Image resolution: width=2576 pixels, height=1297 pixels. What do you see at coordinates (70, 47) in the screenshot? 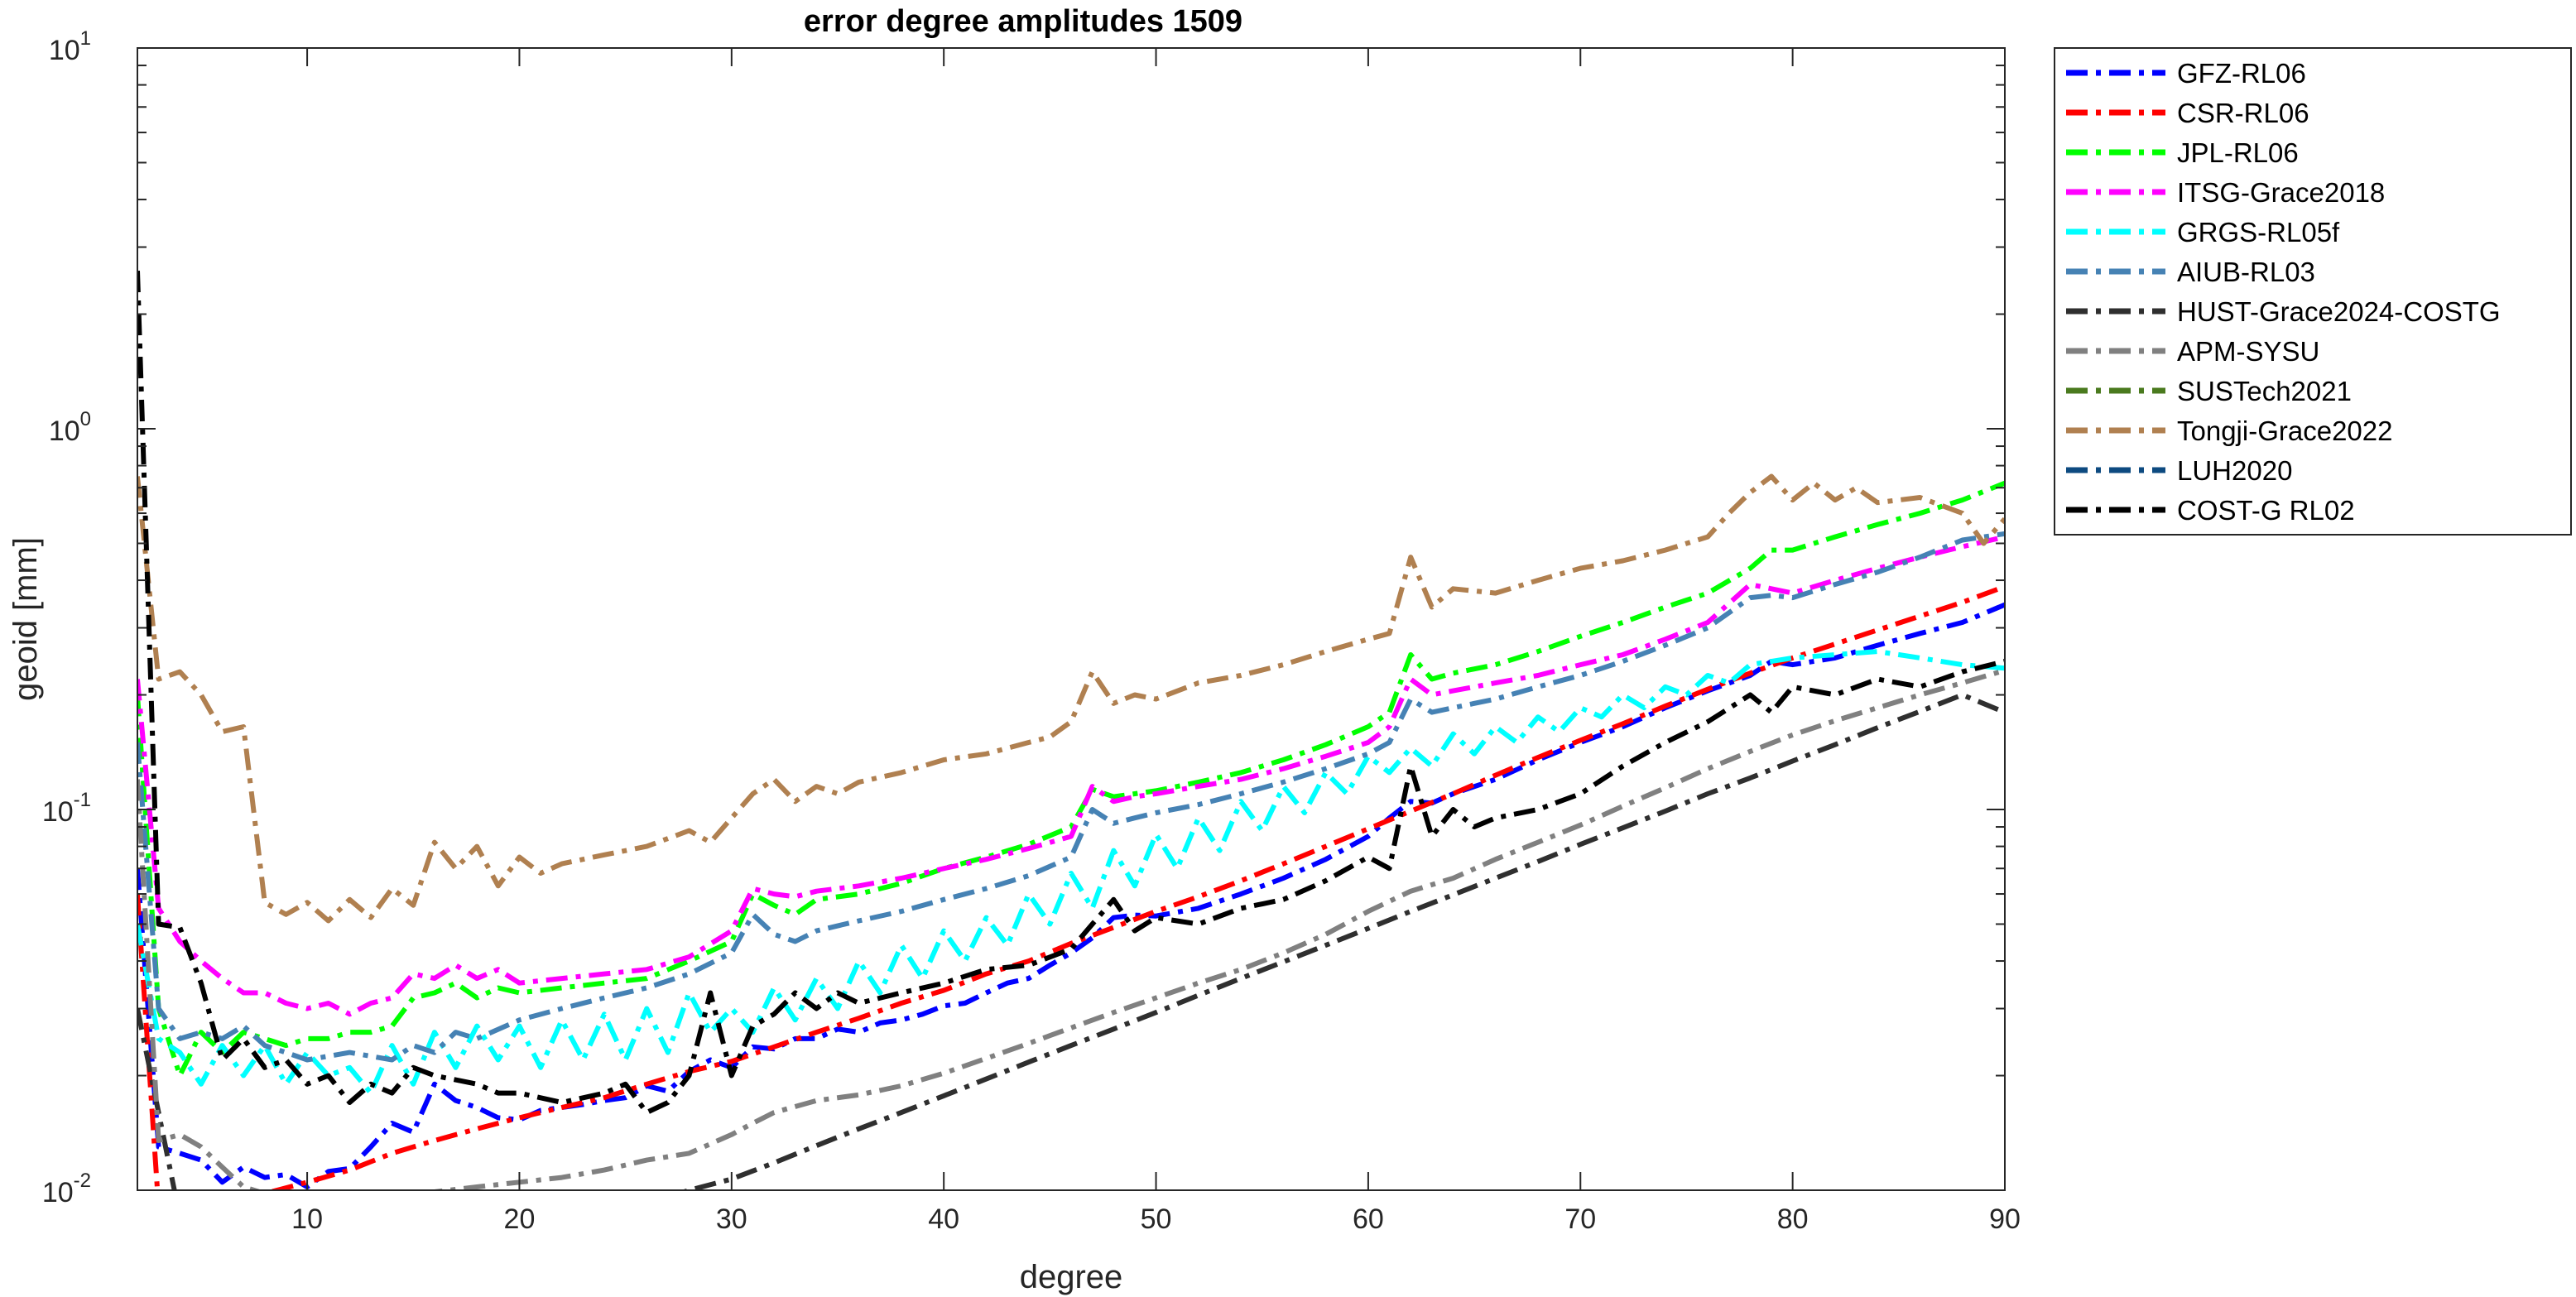
I see `y-tick-label-4: 10¹` at bounding box center [70, 47].